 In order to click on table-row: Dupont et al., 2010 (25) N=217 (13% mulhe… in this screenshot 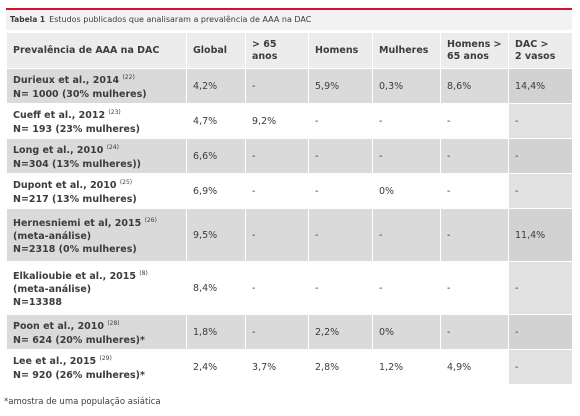, I will do `click(289, 191)`.